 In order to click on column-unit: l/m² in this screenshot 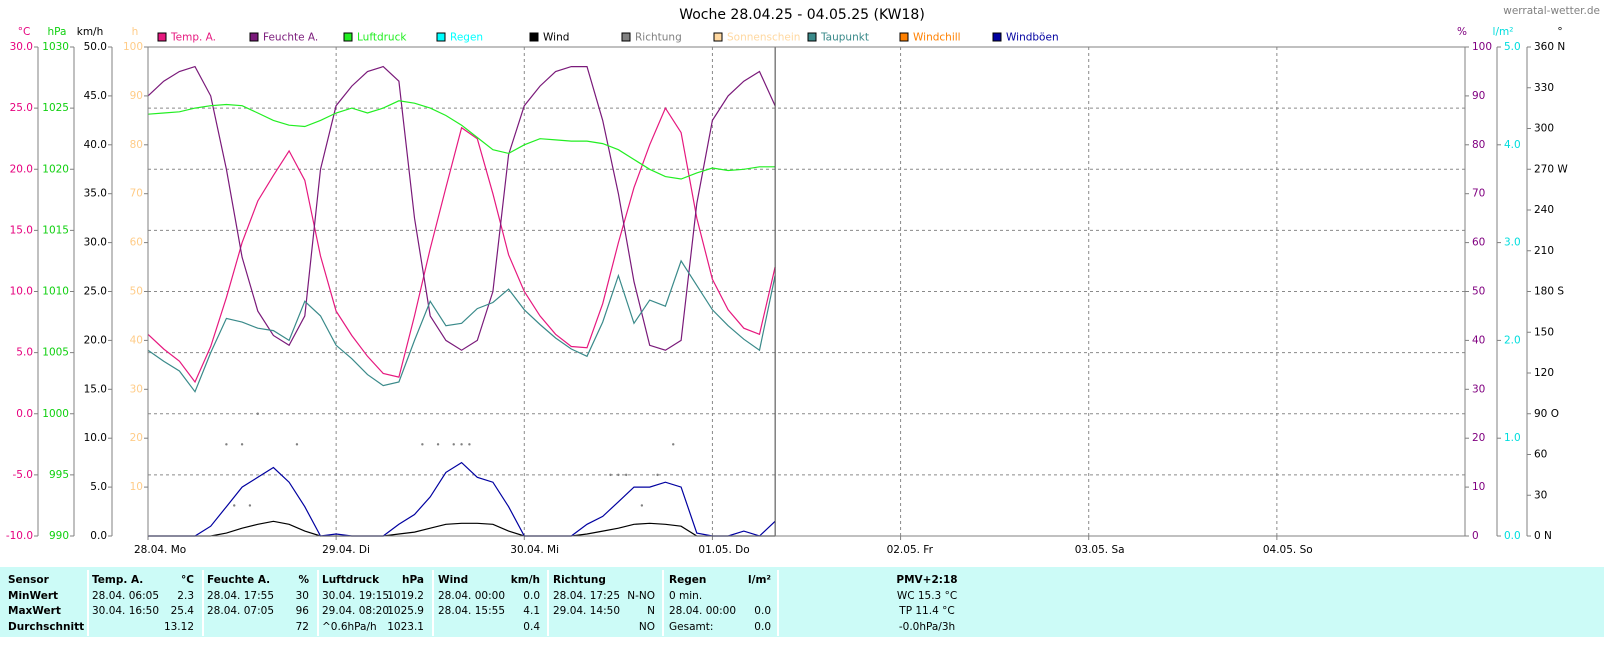, I will do `click(759, 580)`.